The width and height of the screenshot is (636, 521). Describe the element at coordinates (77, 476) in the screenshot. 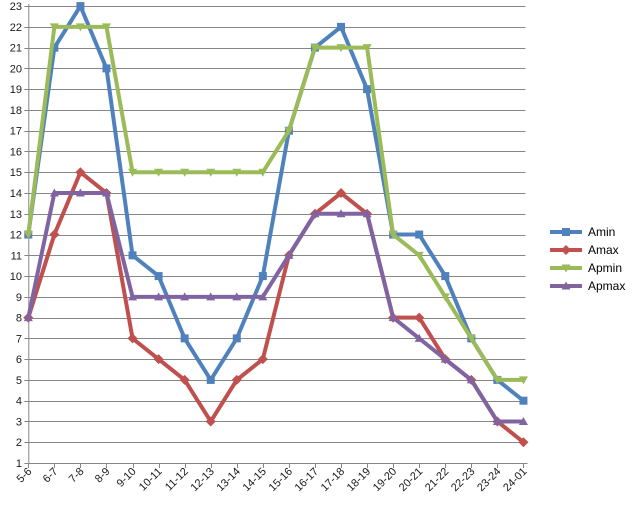

I see `svg-text: 7-8` at that location.